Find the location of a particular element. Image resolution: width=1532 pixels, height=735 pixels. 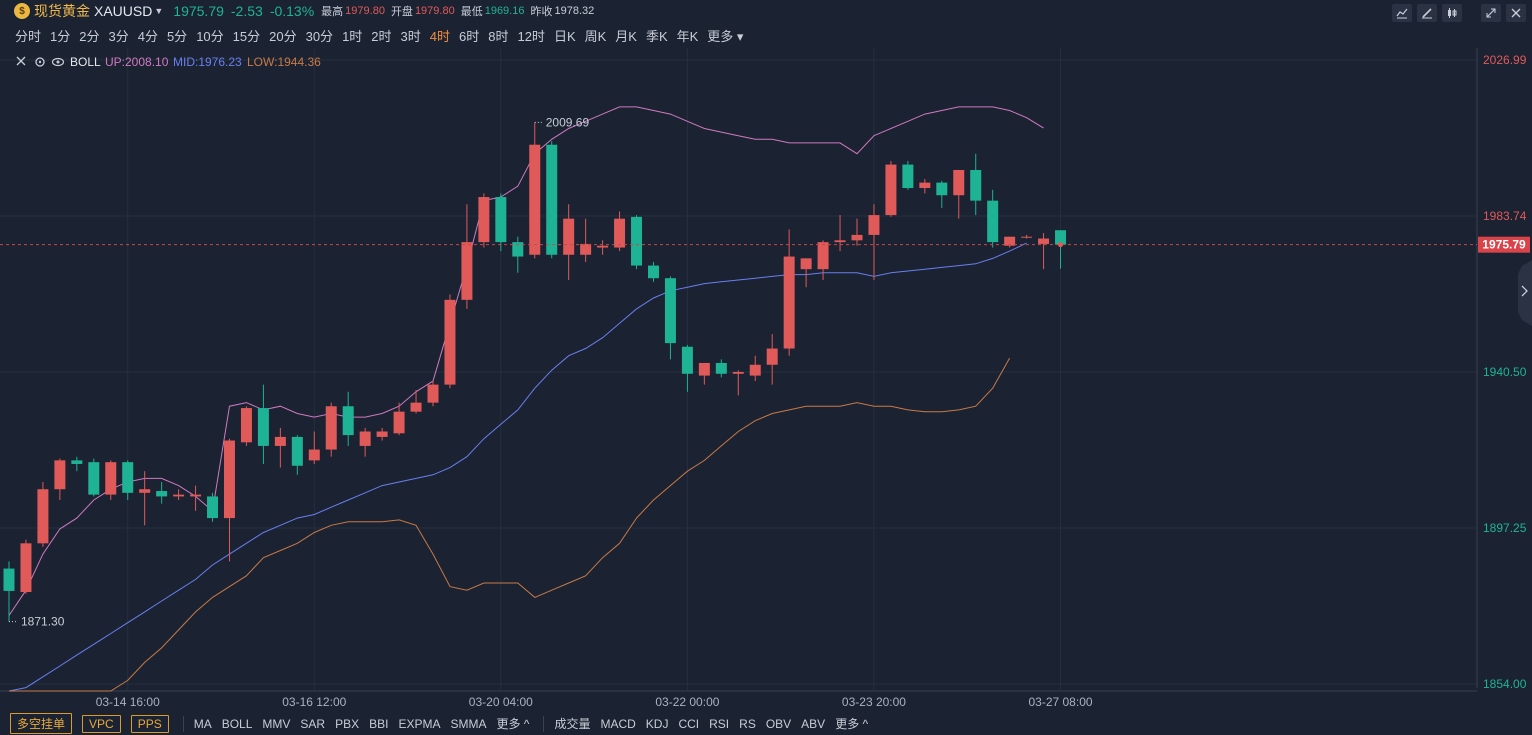

draw-pencil-icon is located at coordinates (1427, 13).